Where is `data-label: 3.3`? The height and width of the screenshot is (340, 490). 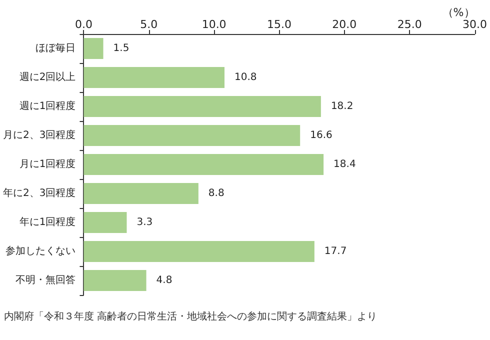 data-label: 3.3 is located at coordinates (144, 222).